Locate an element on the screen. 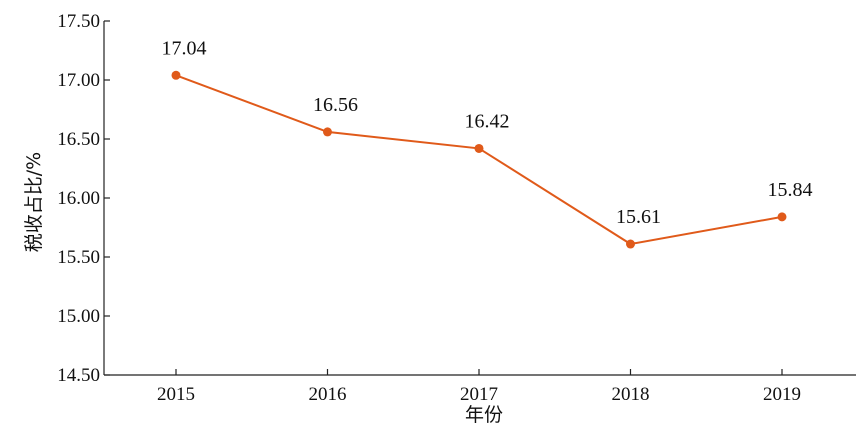 The image size is (865, 431). y-tick-label: 17.50 is located at coordinates (78, 21).